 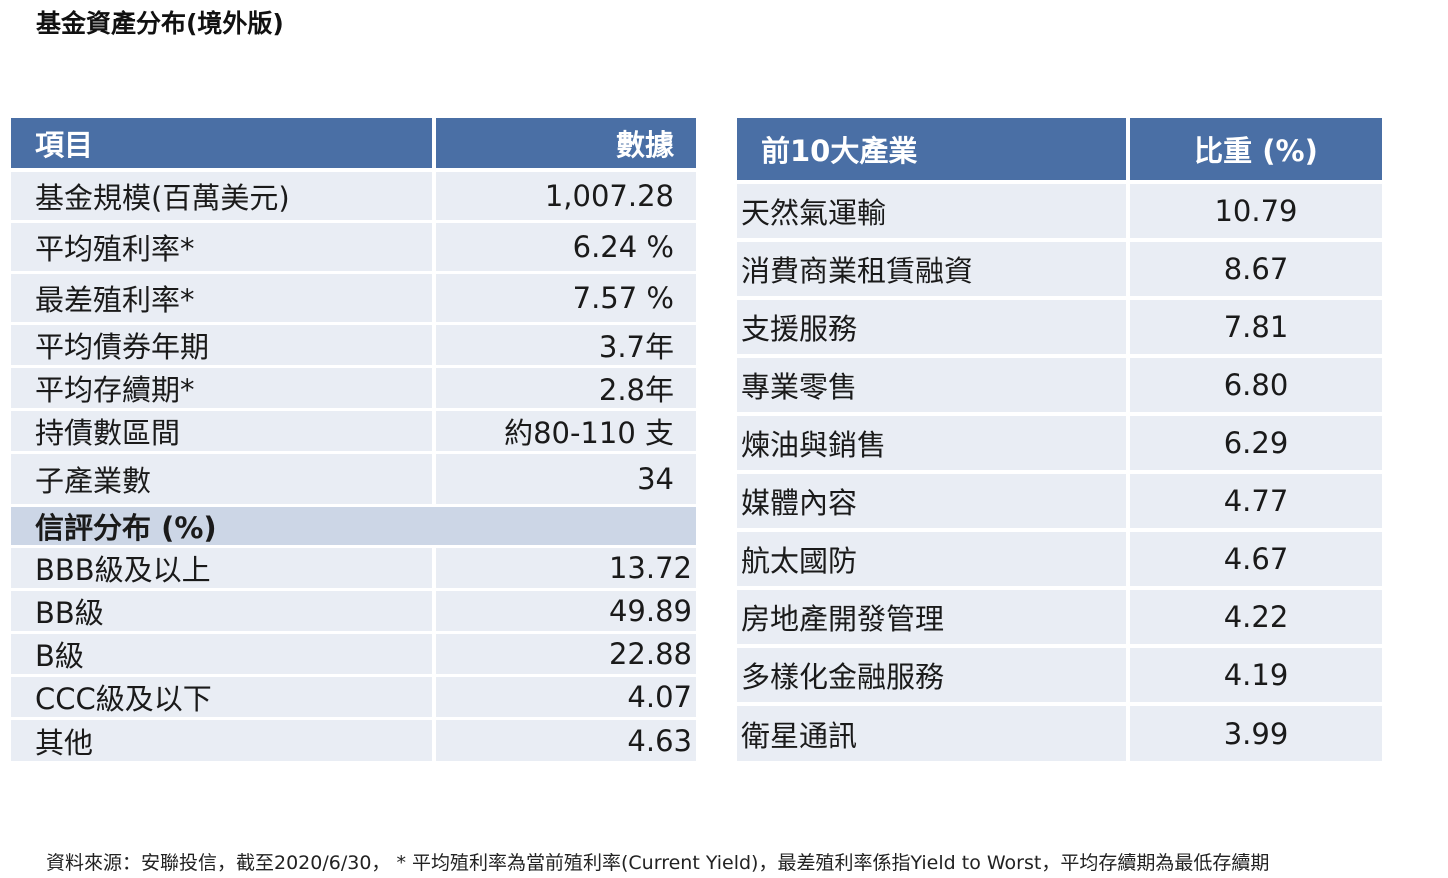 I want to click on row-value: 4.07, so click(x=566, y=697).